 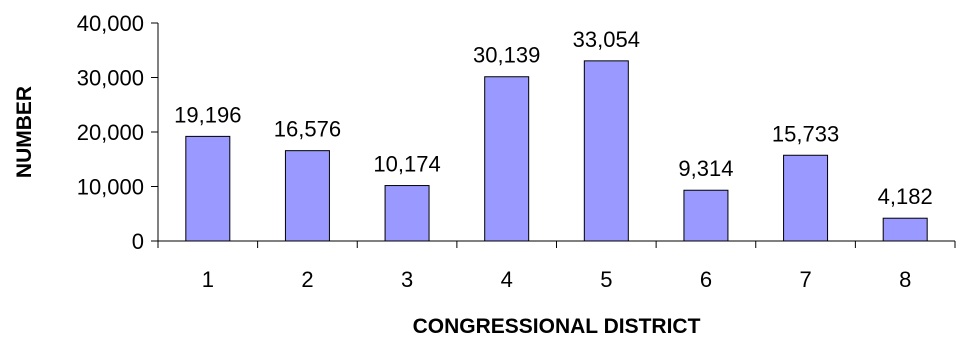 What do you see at coordinates (138, 241) in the screenshot?
I see `y-tick-label: 0` at bounding box center [138, 241].